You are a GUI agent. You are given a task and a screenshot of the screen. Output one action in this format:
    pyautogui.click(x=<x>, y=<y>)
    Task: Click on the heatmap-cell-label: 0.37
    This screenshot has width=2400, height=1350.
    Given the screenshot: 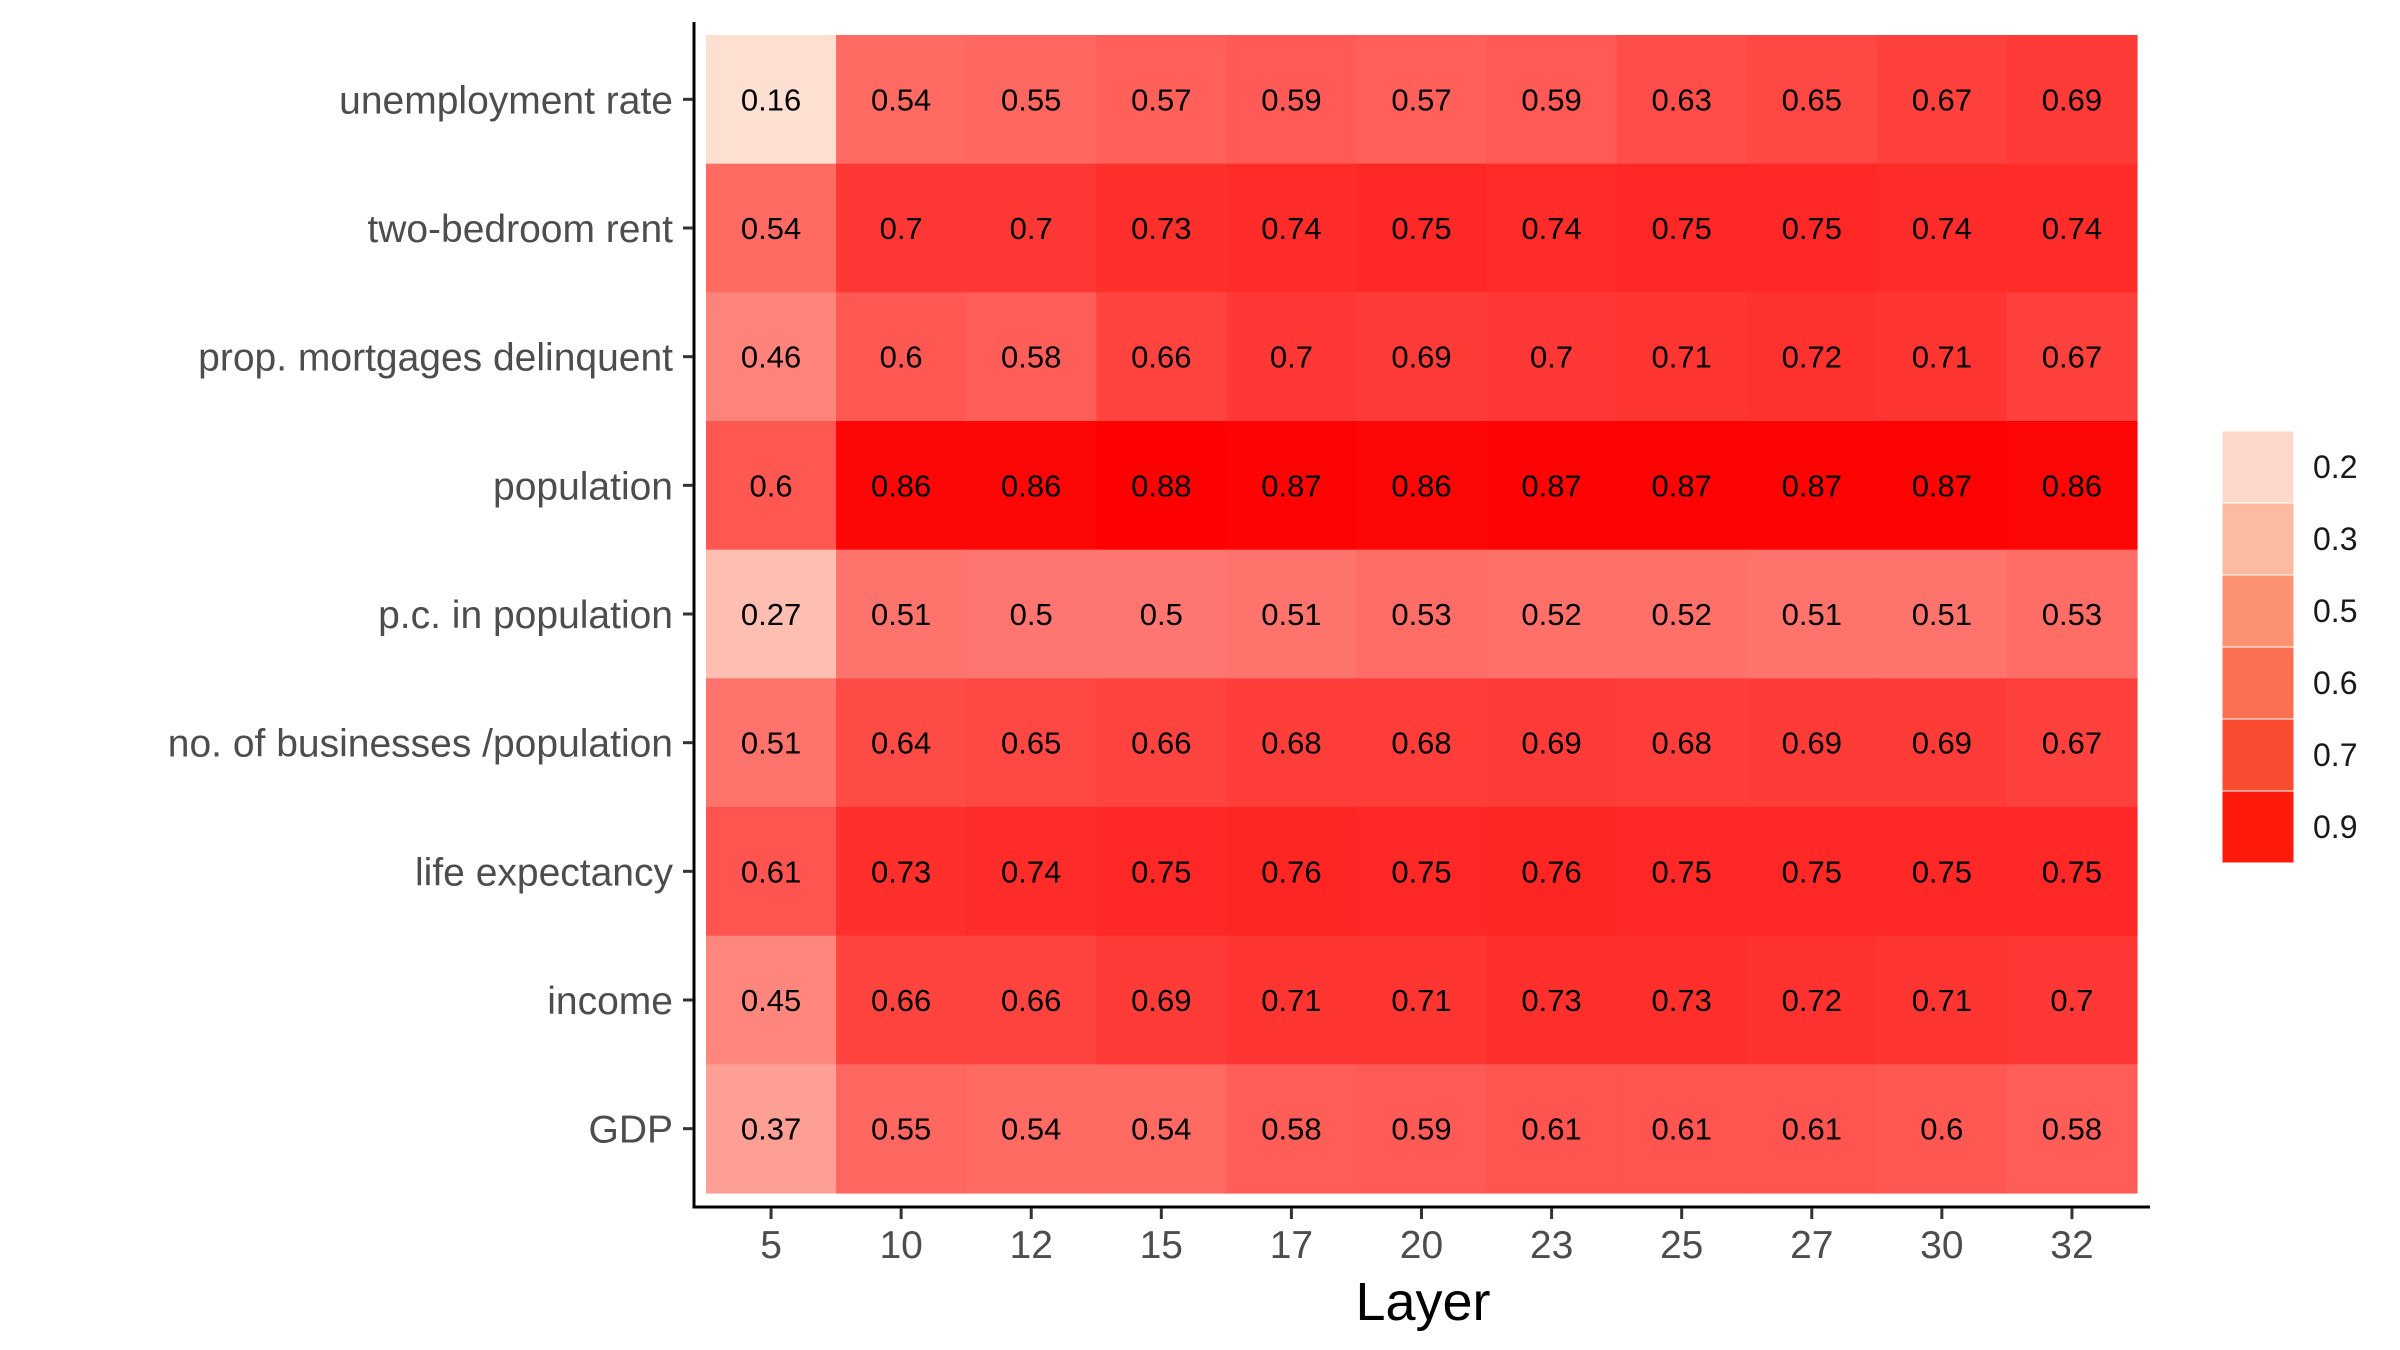 What is the action you would take?
    pyautogui.click(x=771, y=1129)
    